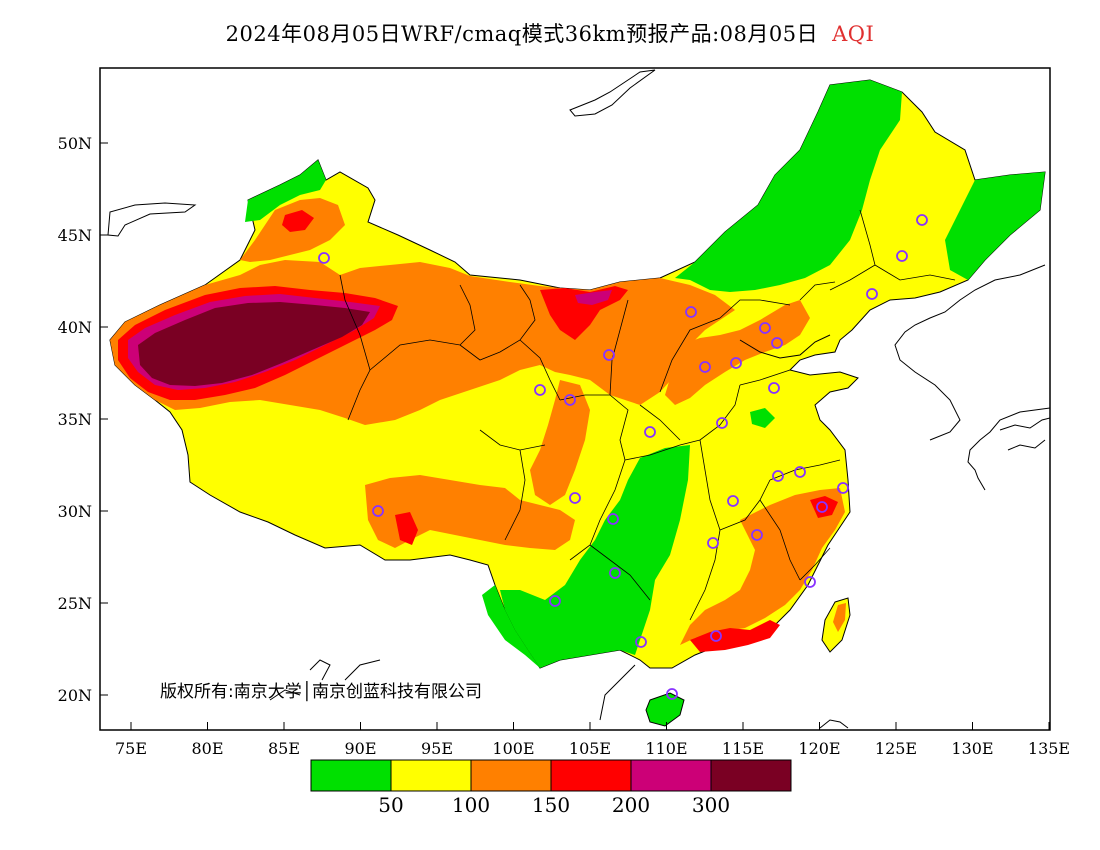 The height and width of the screenshot is (850, 1100). Describe the element at coordinates (321, 691) in the screenshot. I see `copyright-text: 版权所有:南京大学│南京创蓝科技有限公司` at that location.